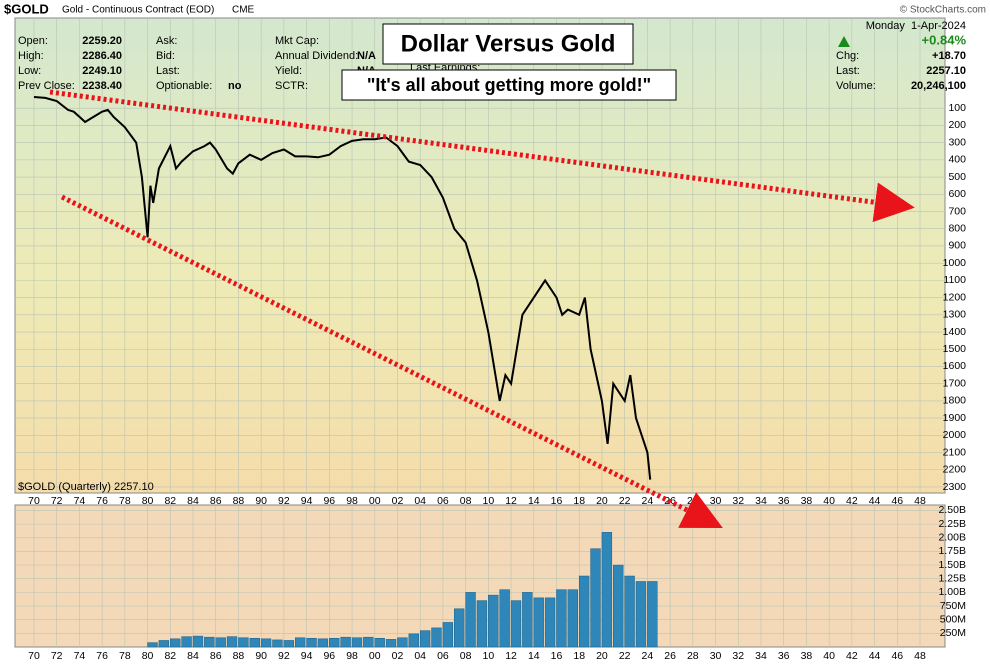 Image resolution: width=990 pixels, height=664 pixels. Describe the element at coordinates (949, 56) in the screenshot. I see `field-value: +18.70` at that location.